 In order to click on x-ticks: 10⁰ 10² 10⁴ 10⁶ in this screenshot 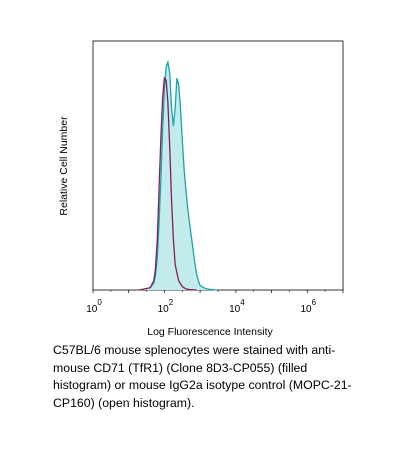, I will do `click(215, 302)`.